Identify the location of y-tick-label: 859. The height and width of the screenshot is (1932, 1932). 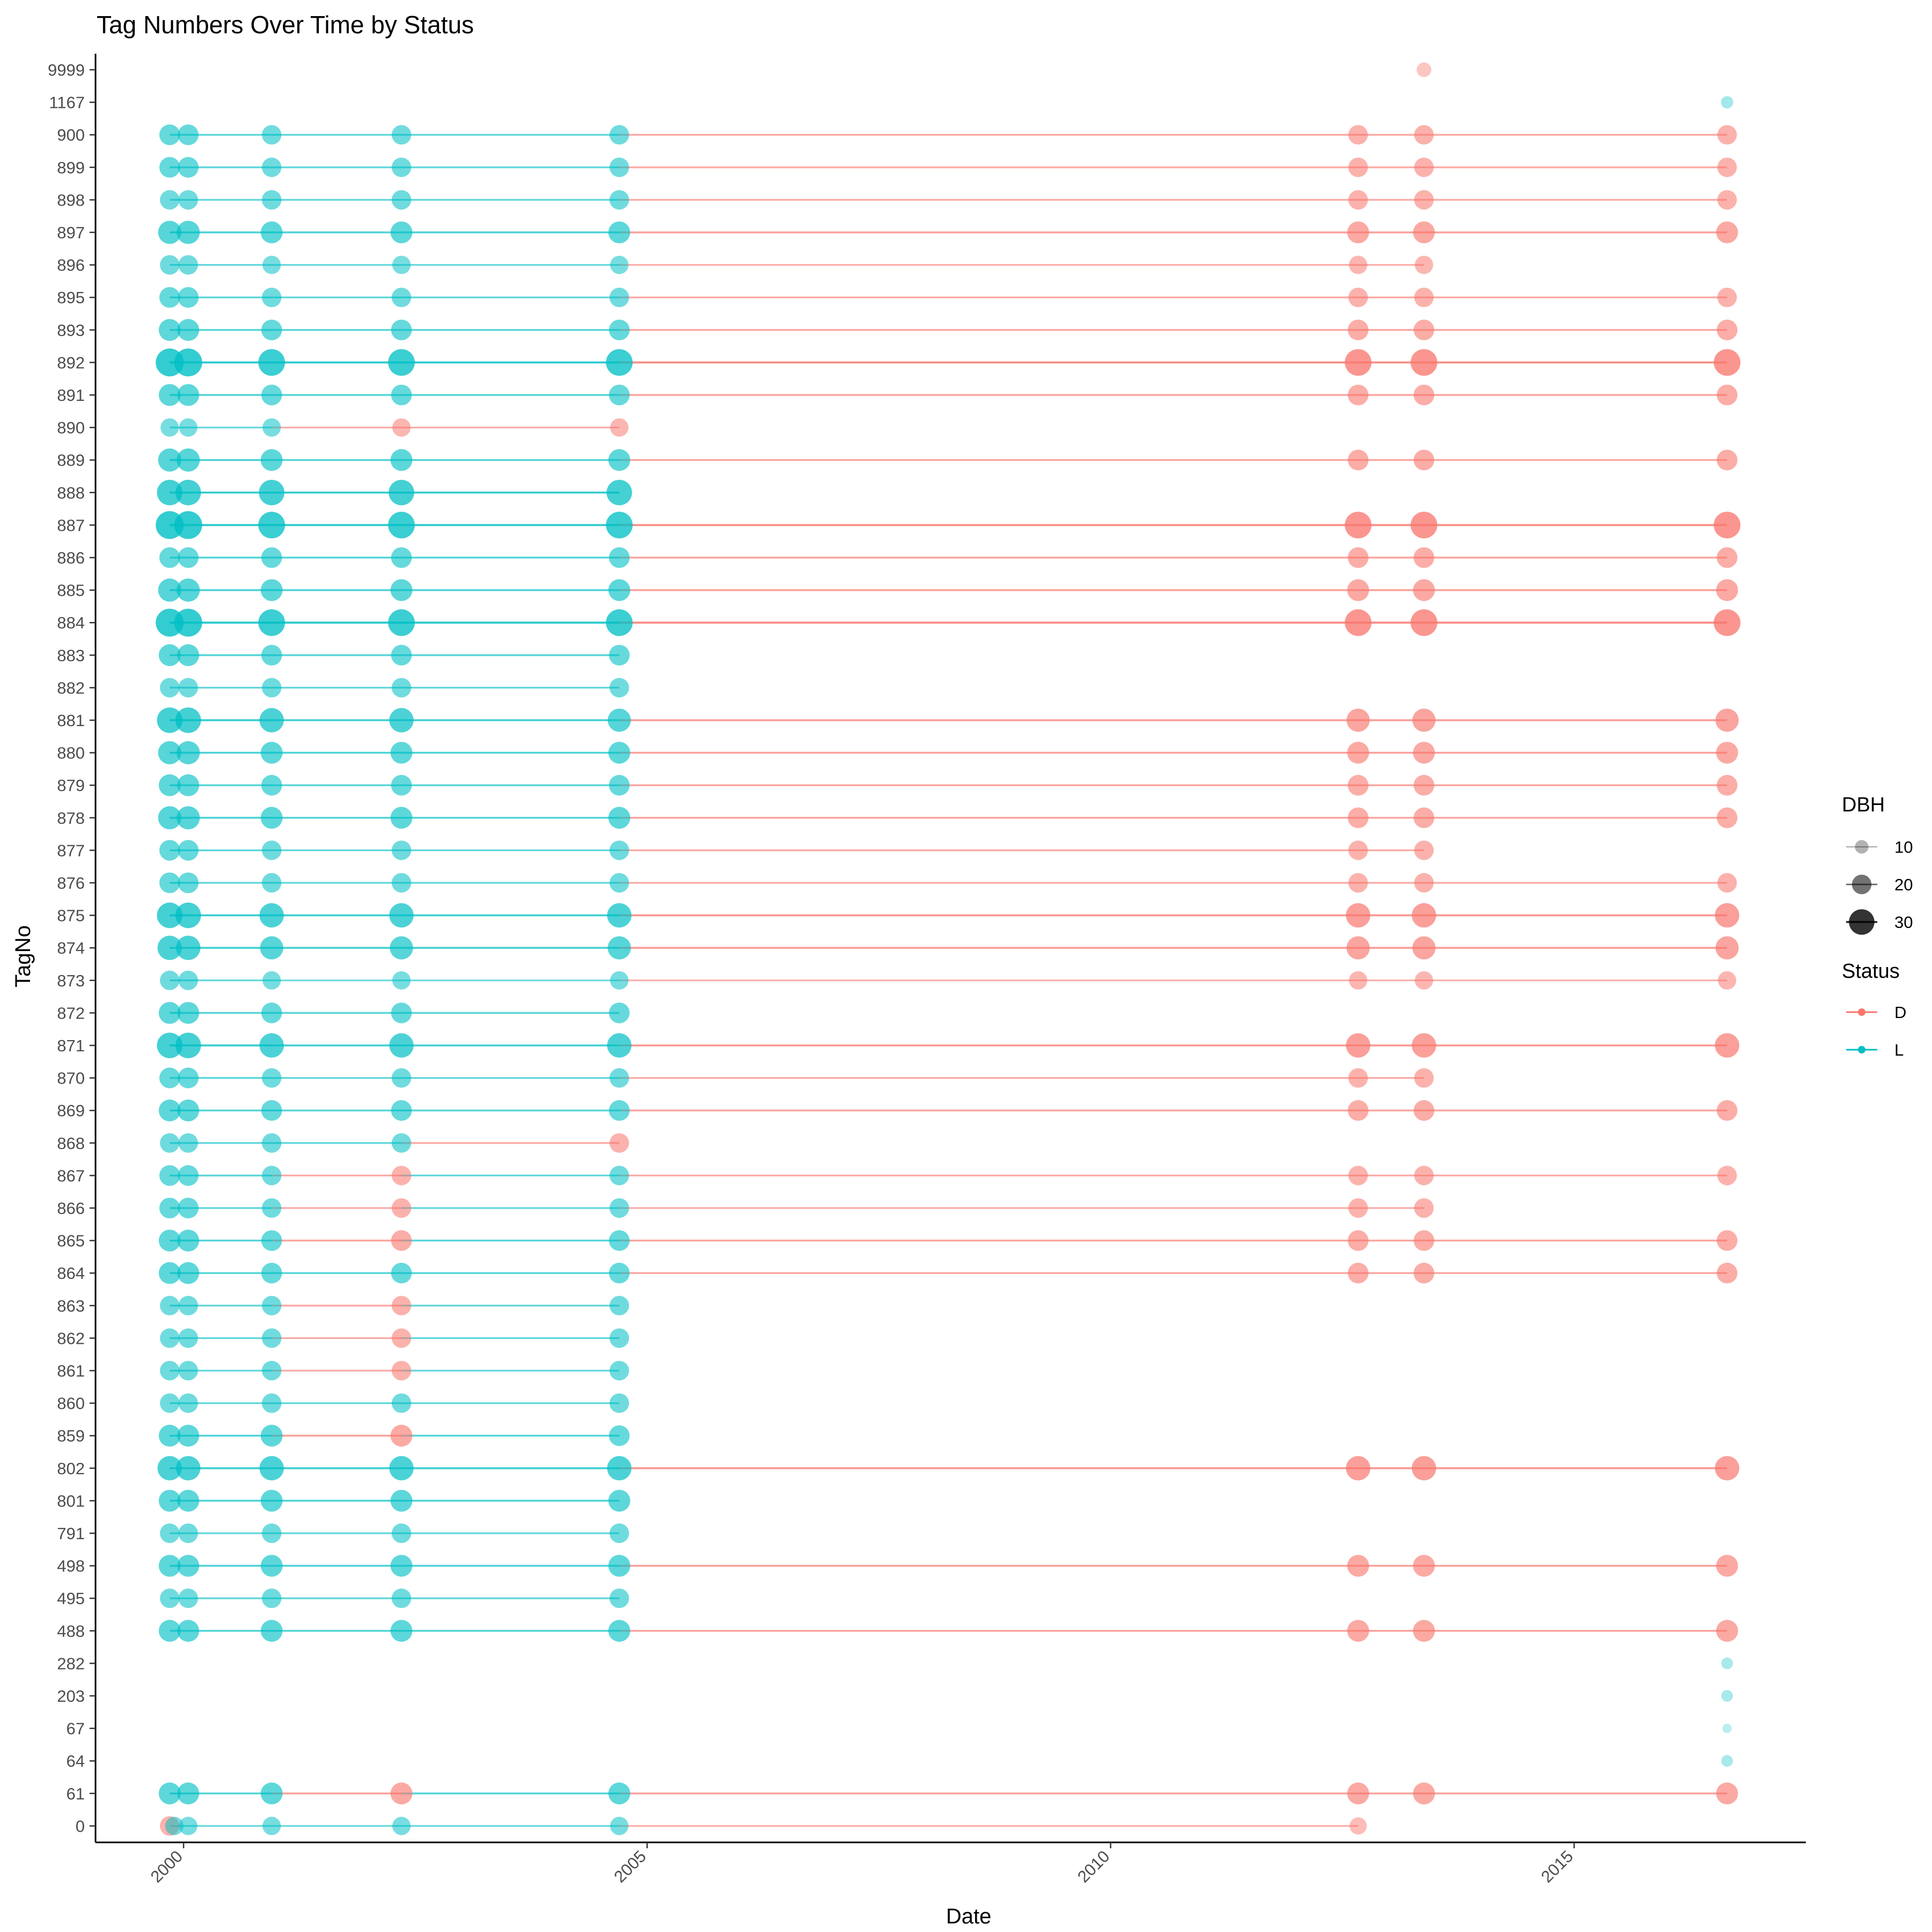
(71, 1435).